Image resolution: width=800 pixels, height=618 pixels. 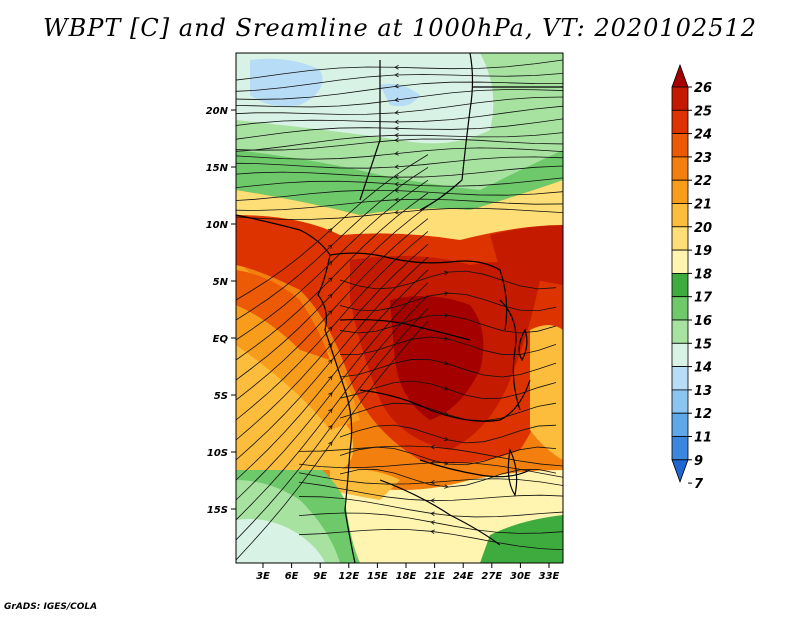 What do you see at coordinates (295, 405) in the screenshot?
I see `field-west-orange` at bounding box center [295, 405].